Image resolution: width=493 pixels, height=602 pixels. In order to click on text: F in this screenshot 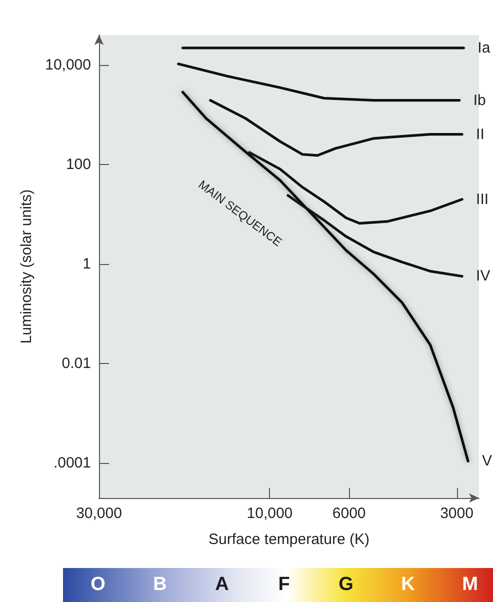, I will do `click(284, 585)`.